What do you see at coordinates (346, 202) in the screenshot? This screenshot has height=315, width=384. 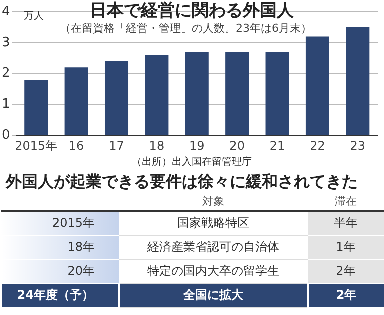 I see `text: 滞在` at bounding box center [346, 202].